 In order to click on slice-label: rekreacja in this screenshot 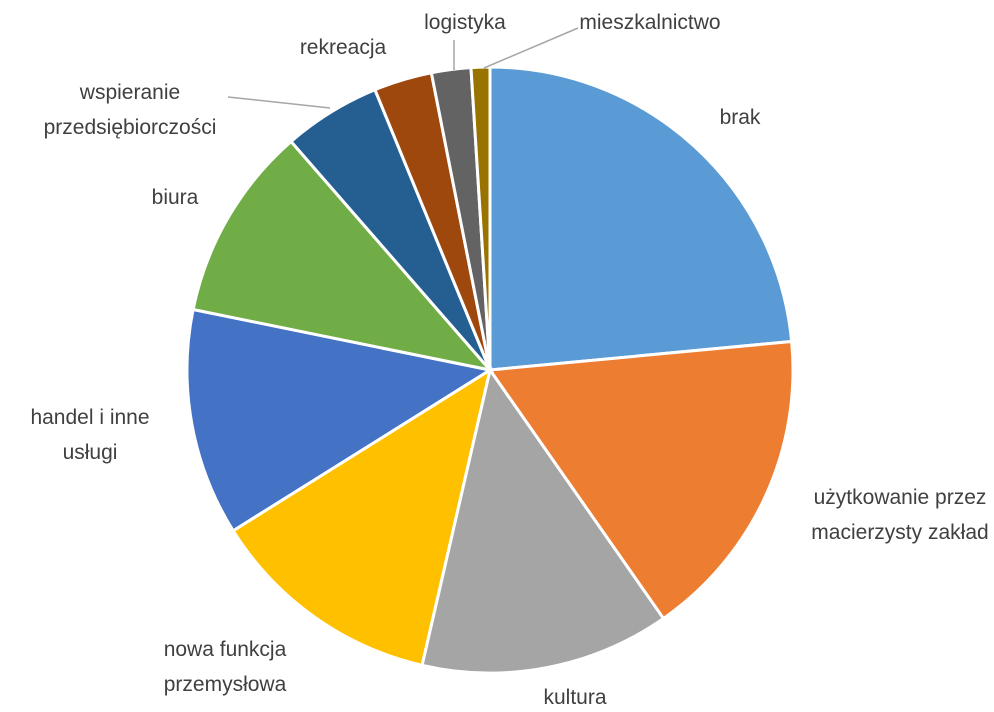, I will do `click(343, 47)`.